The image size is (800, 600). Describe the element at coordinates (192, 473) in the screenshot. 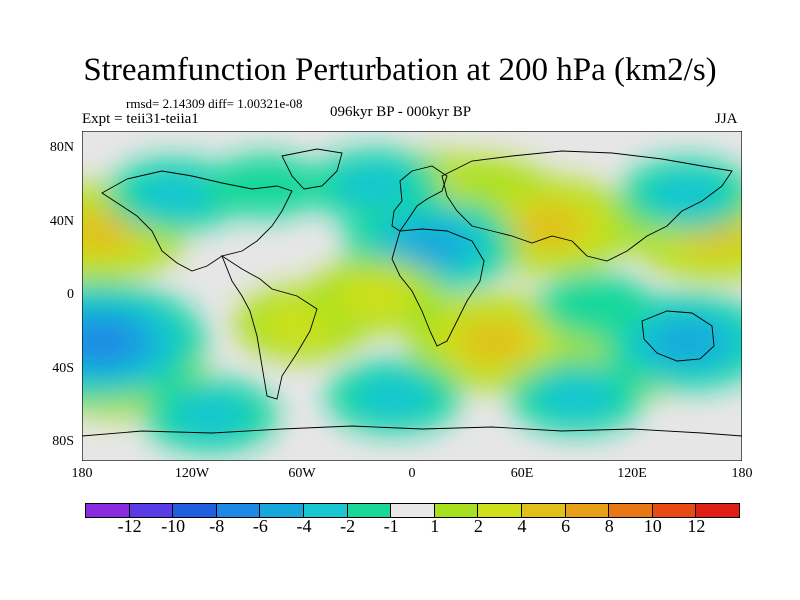

I see `x-tick-label: 120W` at that location.